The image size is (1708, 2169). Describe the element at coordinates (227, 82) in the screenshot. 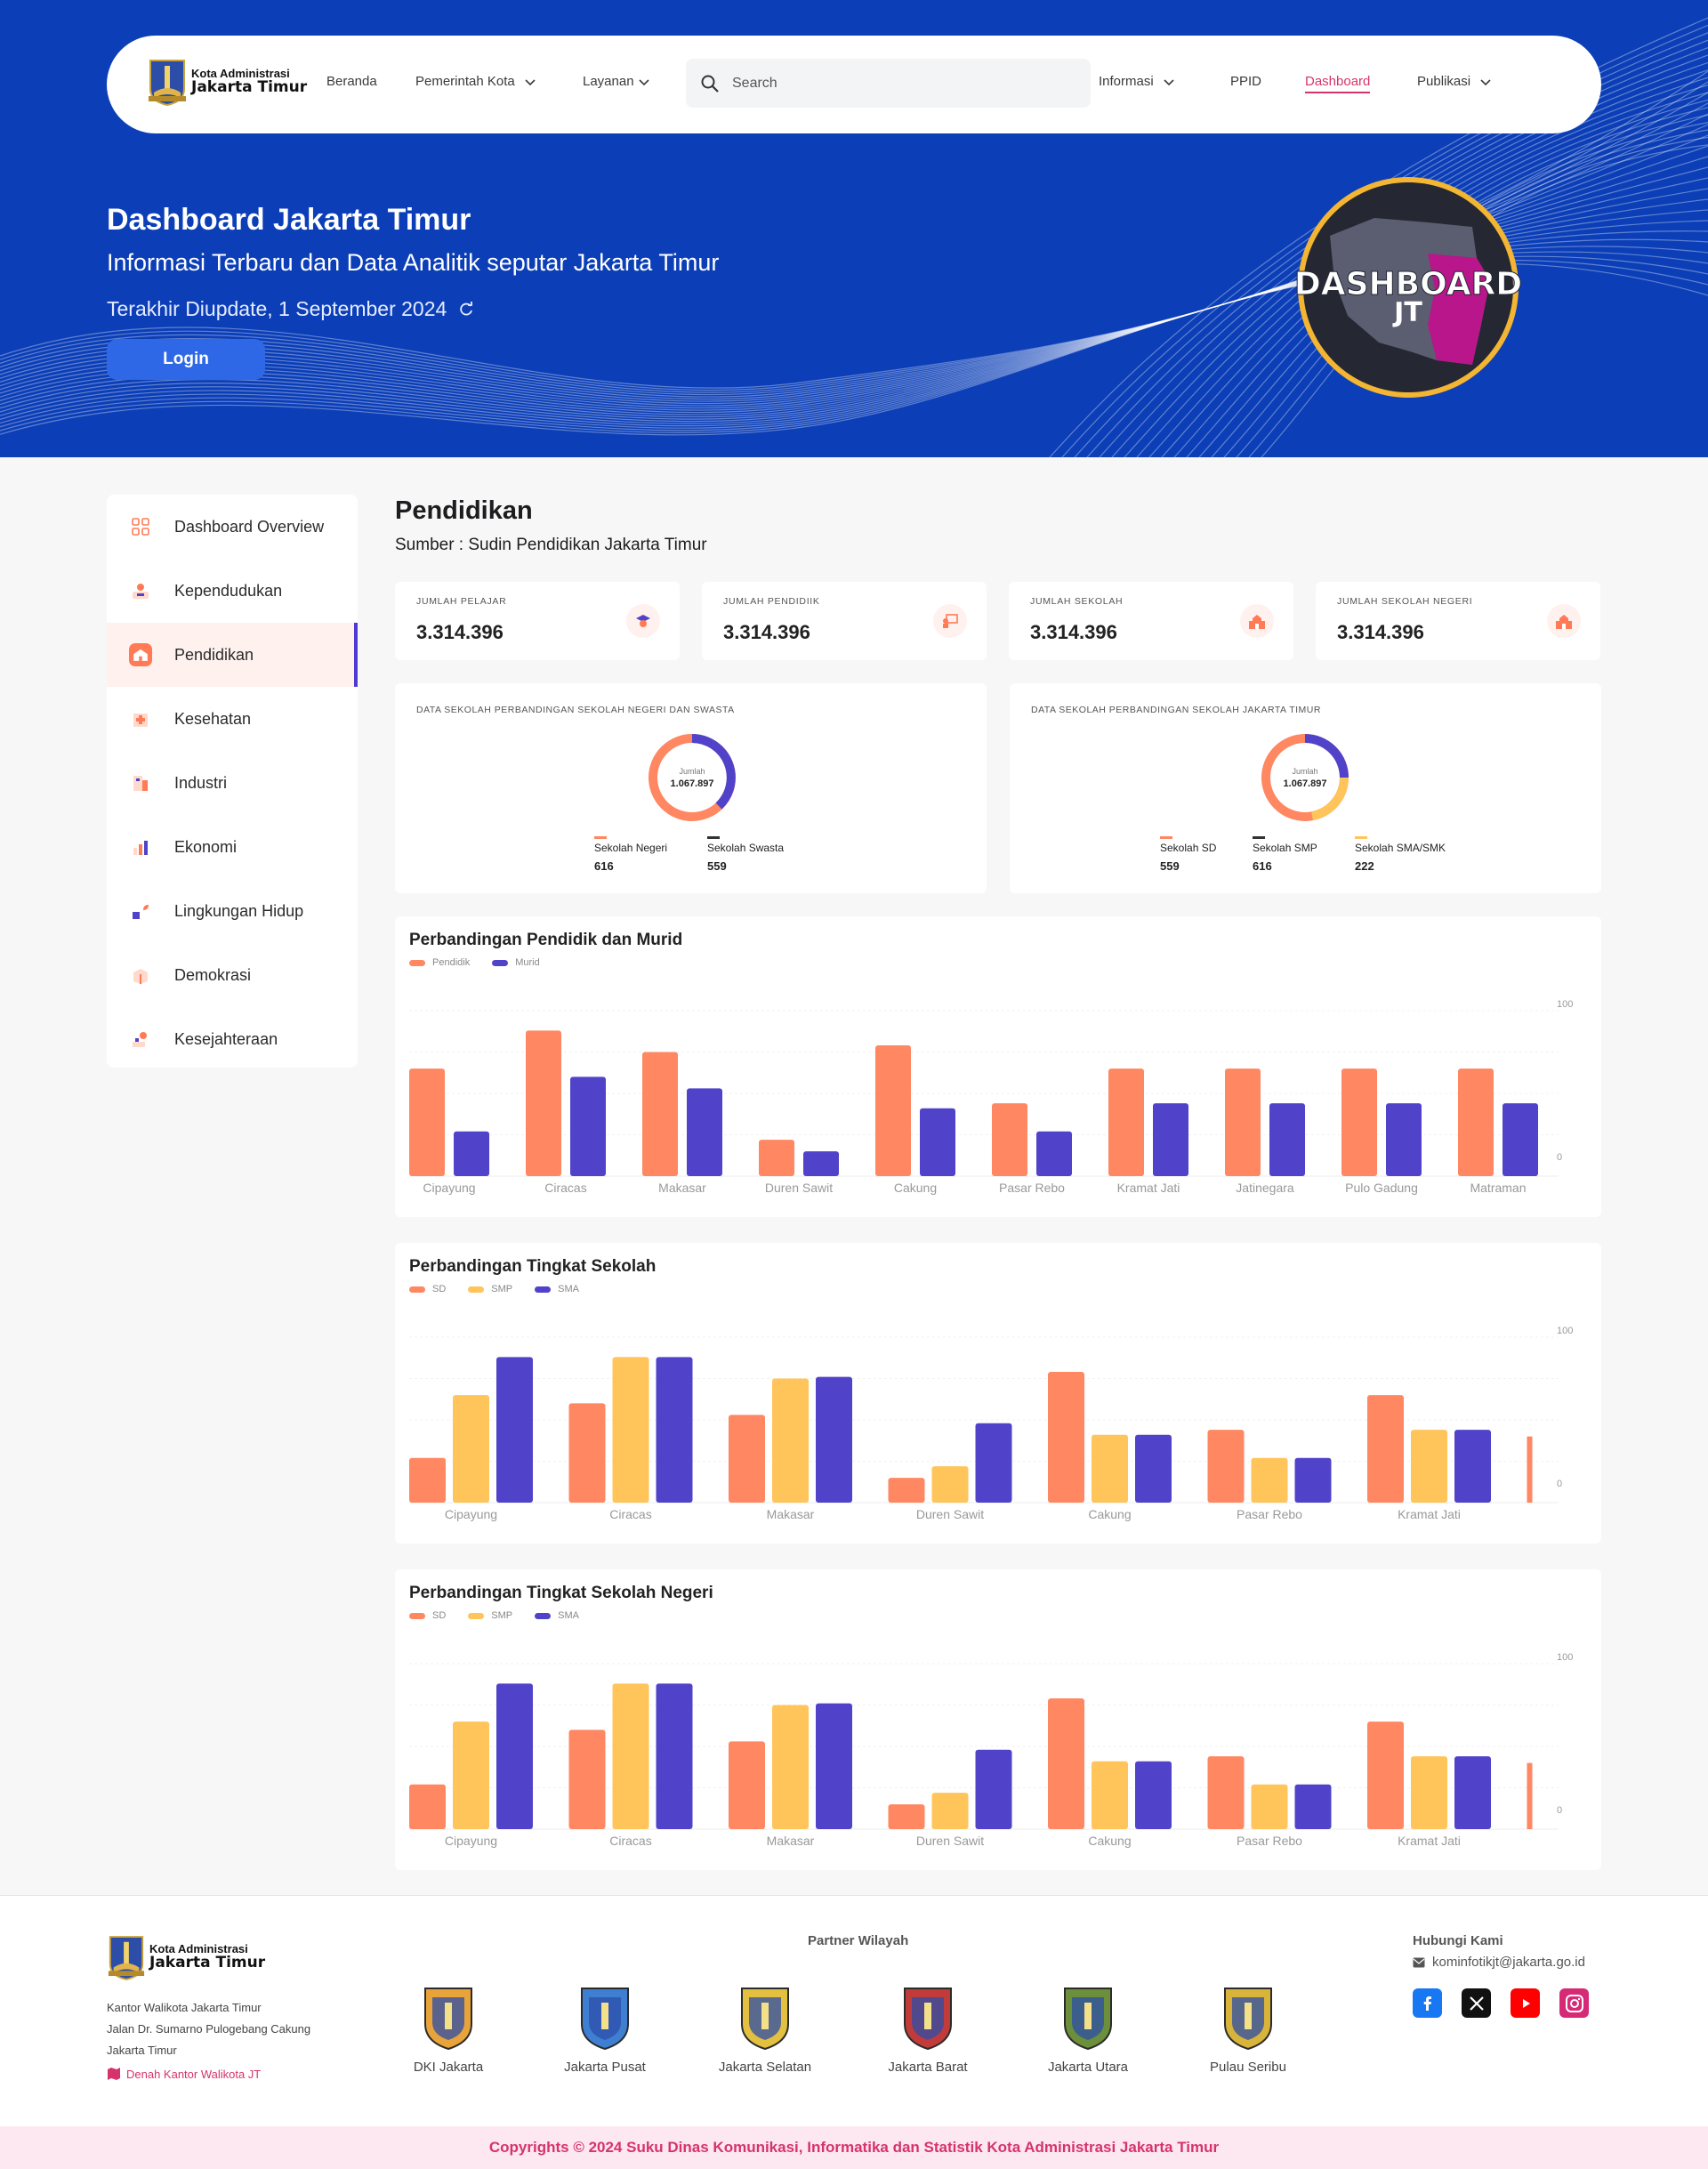

I see `site-logo: Kota Administrasi Jakarta Timur` at that location.